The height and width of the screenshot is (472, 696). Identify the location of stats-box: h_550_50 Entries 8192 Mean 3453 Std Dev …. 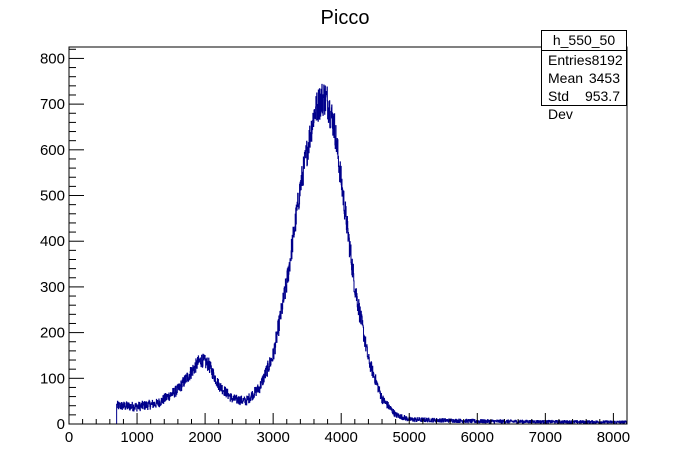
(584, 76).